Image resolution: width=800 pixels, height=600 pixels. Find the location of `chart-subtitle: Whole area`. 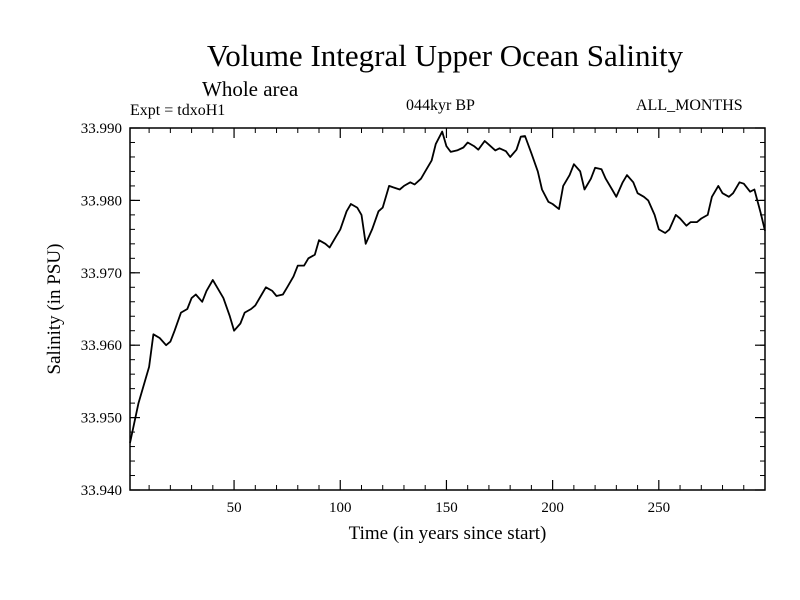

chart-subtitle: Whole area is located at coordinates (250, 89).